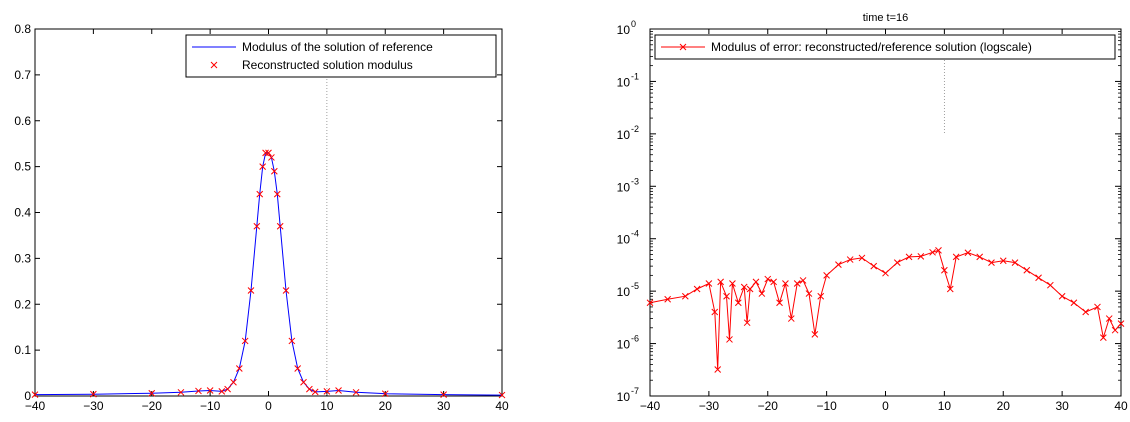 This screenshot has width=1130, height=422. Describe the element at coordinates (22, 167) in the screenshot. I see `y-tick-label: 0.5` at that location.